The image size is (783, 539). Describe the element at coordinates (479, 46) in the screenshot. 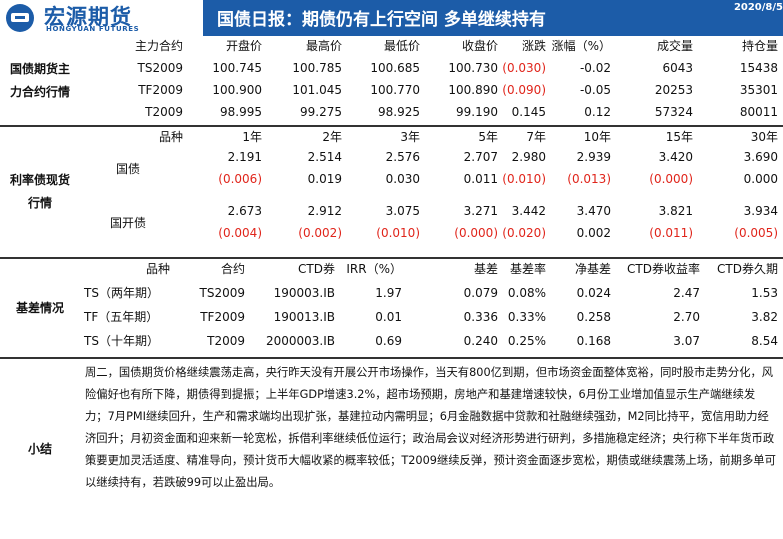

I see `futures-header: 收盘价` at that location.